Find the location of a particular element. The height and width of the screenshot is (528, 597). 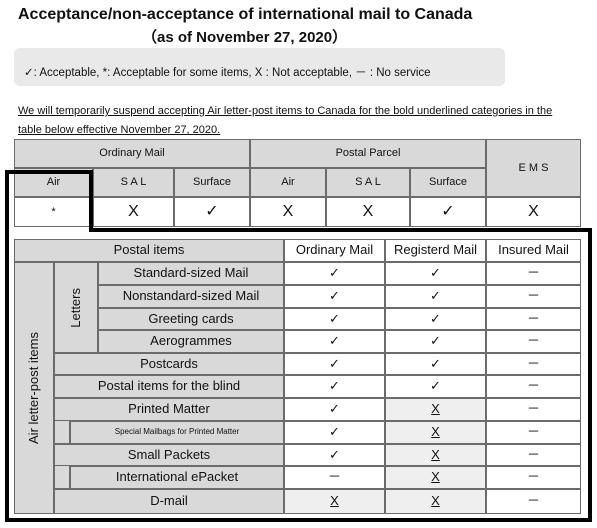

value-parcel-air: X is located at coordinates (288, 212).